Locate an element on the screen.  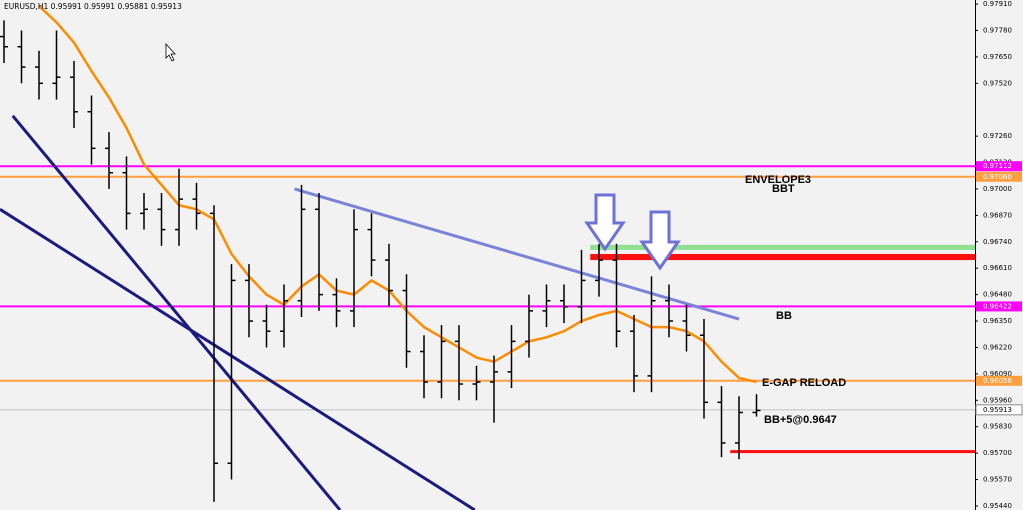
y-tick-label: 0.96480 is located at coordinates (997, 295).